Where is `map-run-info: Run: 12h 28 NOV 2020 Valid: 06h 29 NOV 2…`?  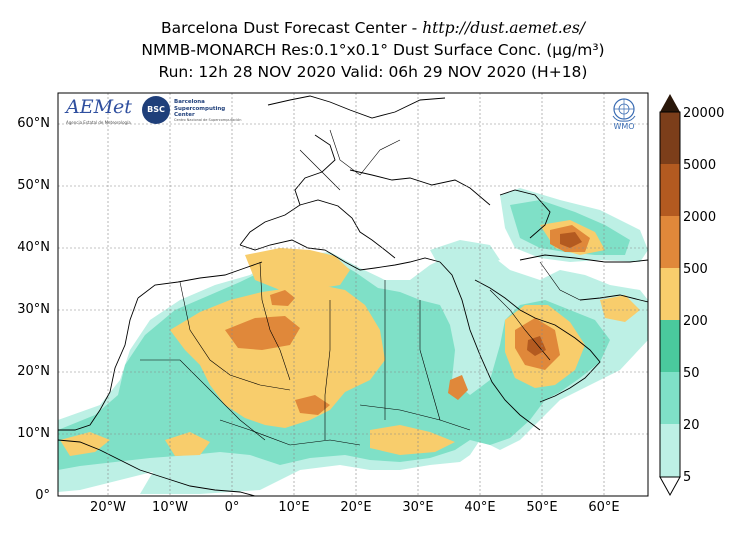 map-run-info: Run: 12h 28 NOV 2020 Valid: 06h 29 NOV 2… is located at coordinates (373, 72).